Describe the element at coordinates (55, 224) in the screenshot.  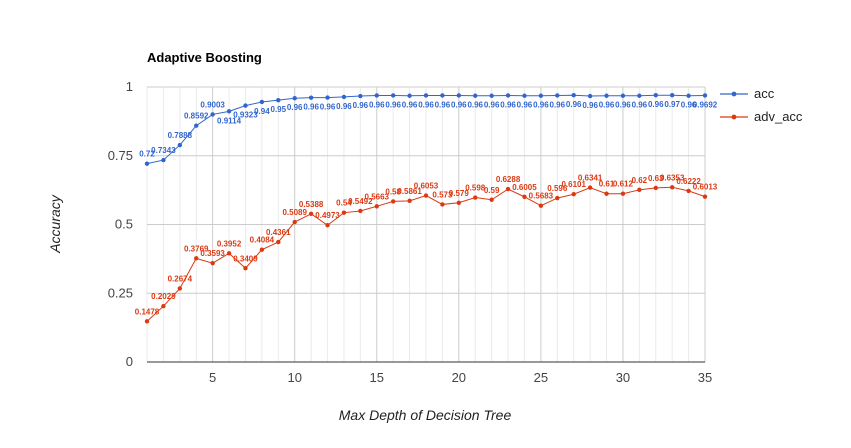
I see `y-axis-title: Accuracy` at that location.